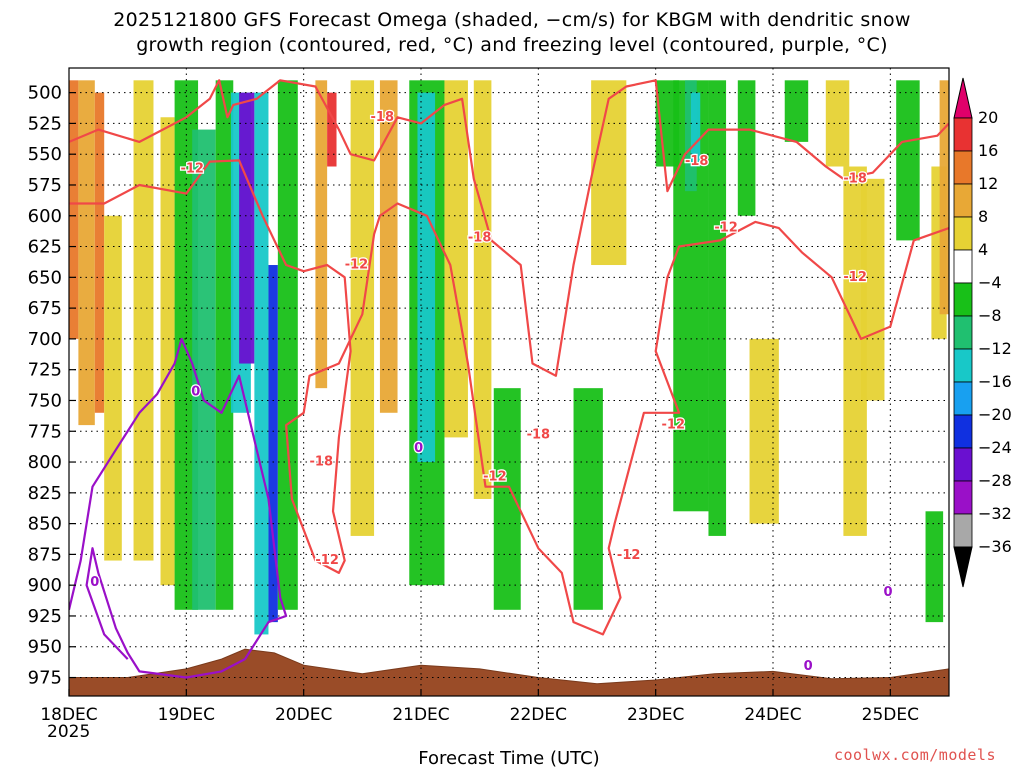  What do you see at coordinates (45, 185) in the screenshot?
I see `y-tick-label-575: 575` at bounding box center [45, 185].